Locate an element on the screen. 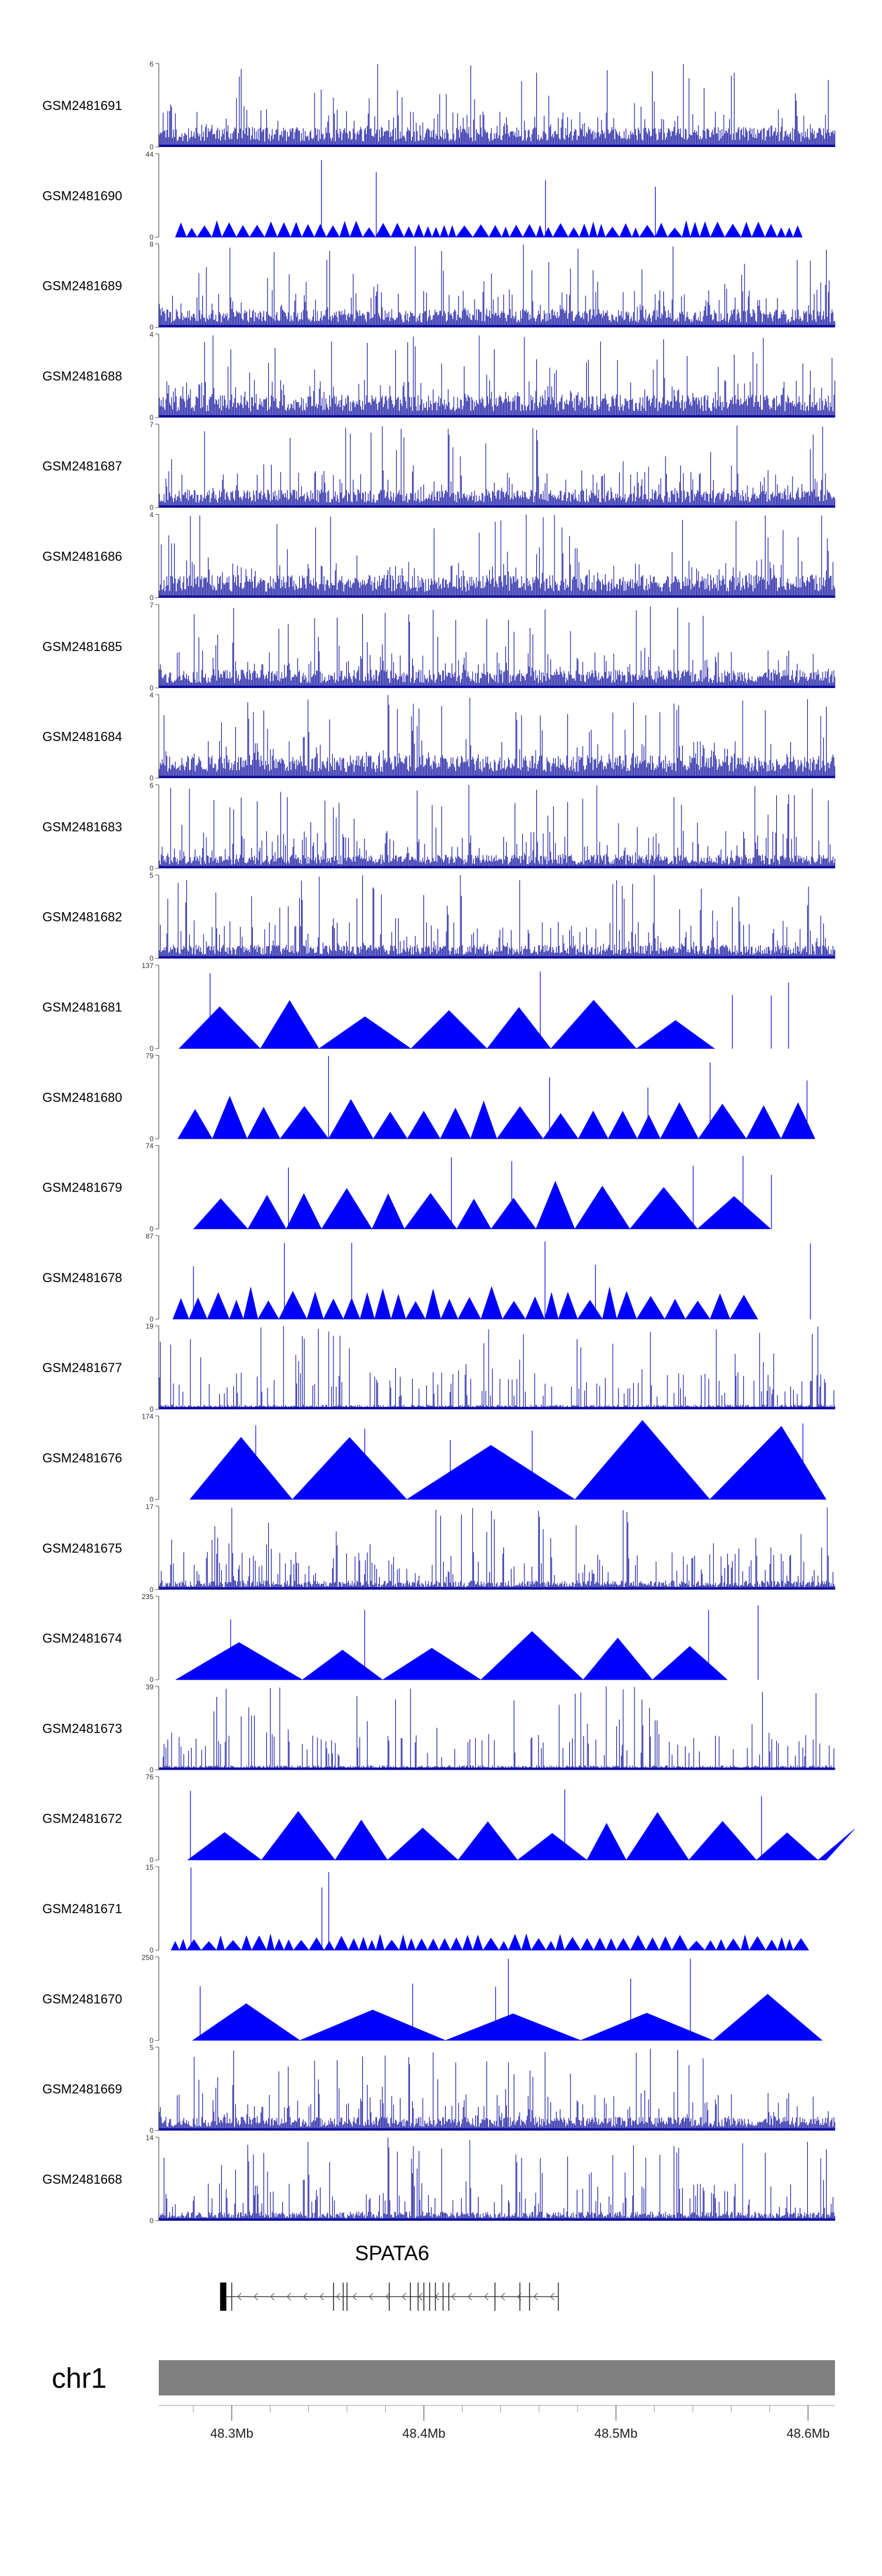 This screenshot has width=882, height=2576. track-GSM2481688: GSM2481688 4 0 is located at coordinates (439, 376).